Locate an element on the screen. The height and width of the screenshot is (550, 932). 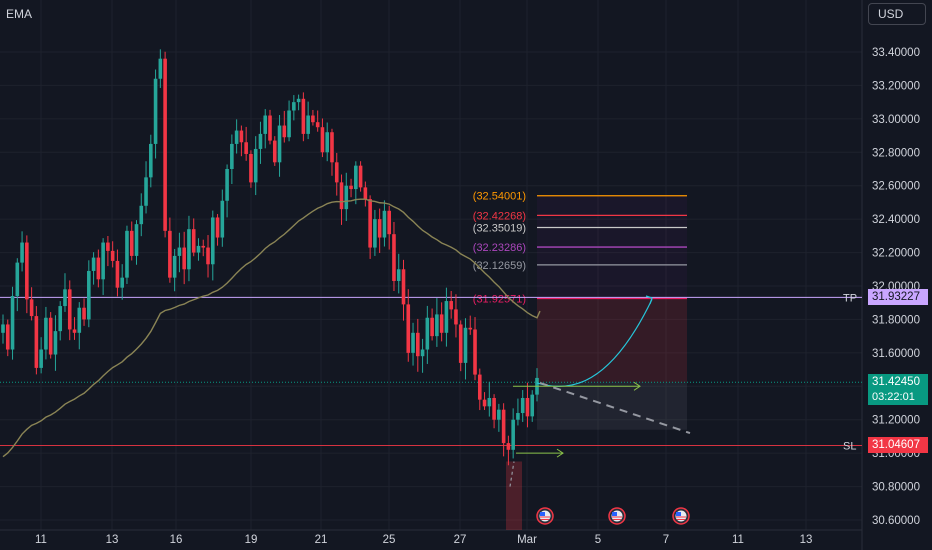
bearish-dashed-line is located at coordinates (615, 408).